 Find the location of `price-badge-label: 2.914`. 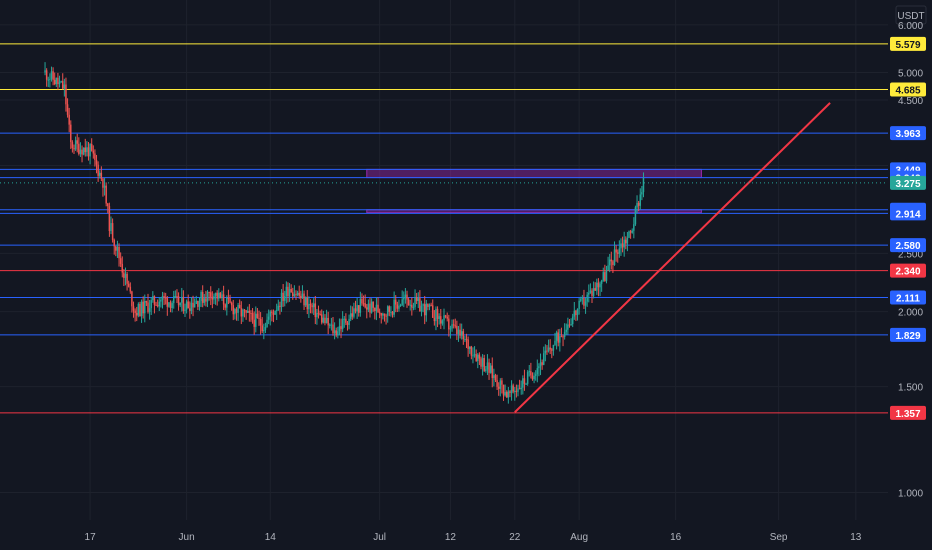

price-badge-label: 2.914 is located at coordinates (907, 214).